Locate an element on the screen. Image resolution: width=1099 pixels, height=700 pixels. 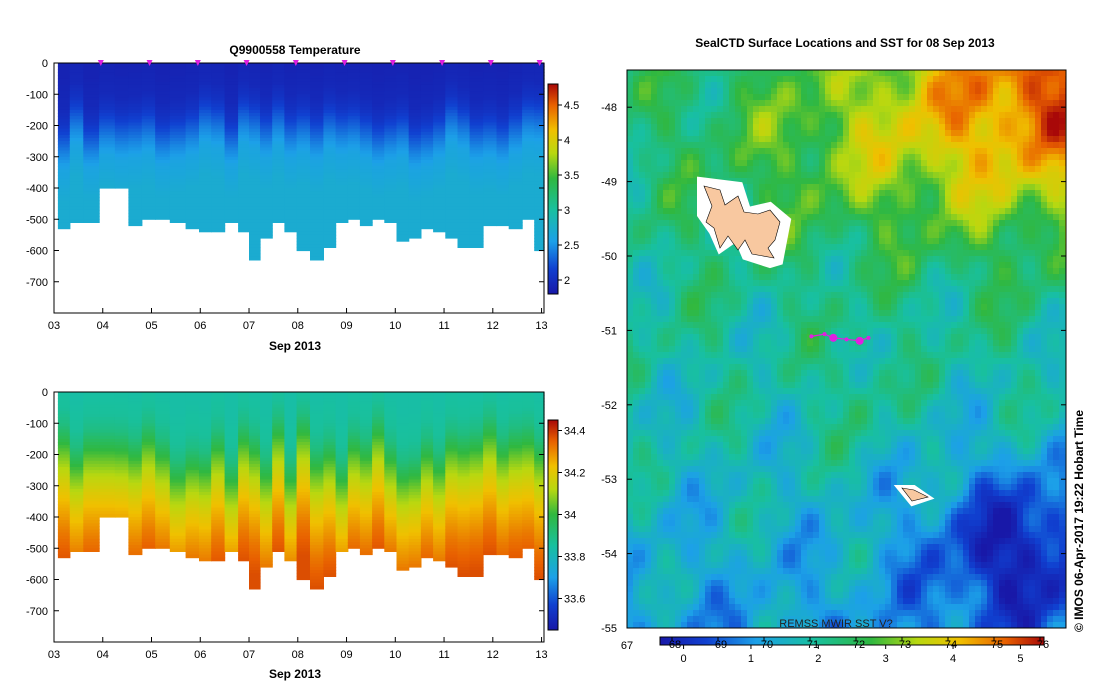
surface-marker is located at coordinates (539, 63).